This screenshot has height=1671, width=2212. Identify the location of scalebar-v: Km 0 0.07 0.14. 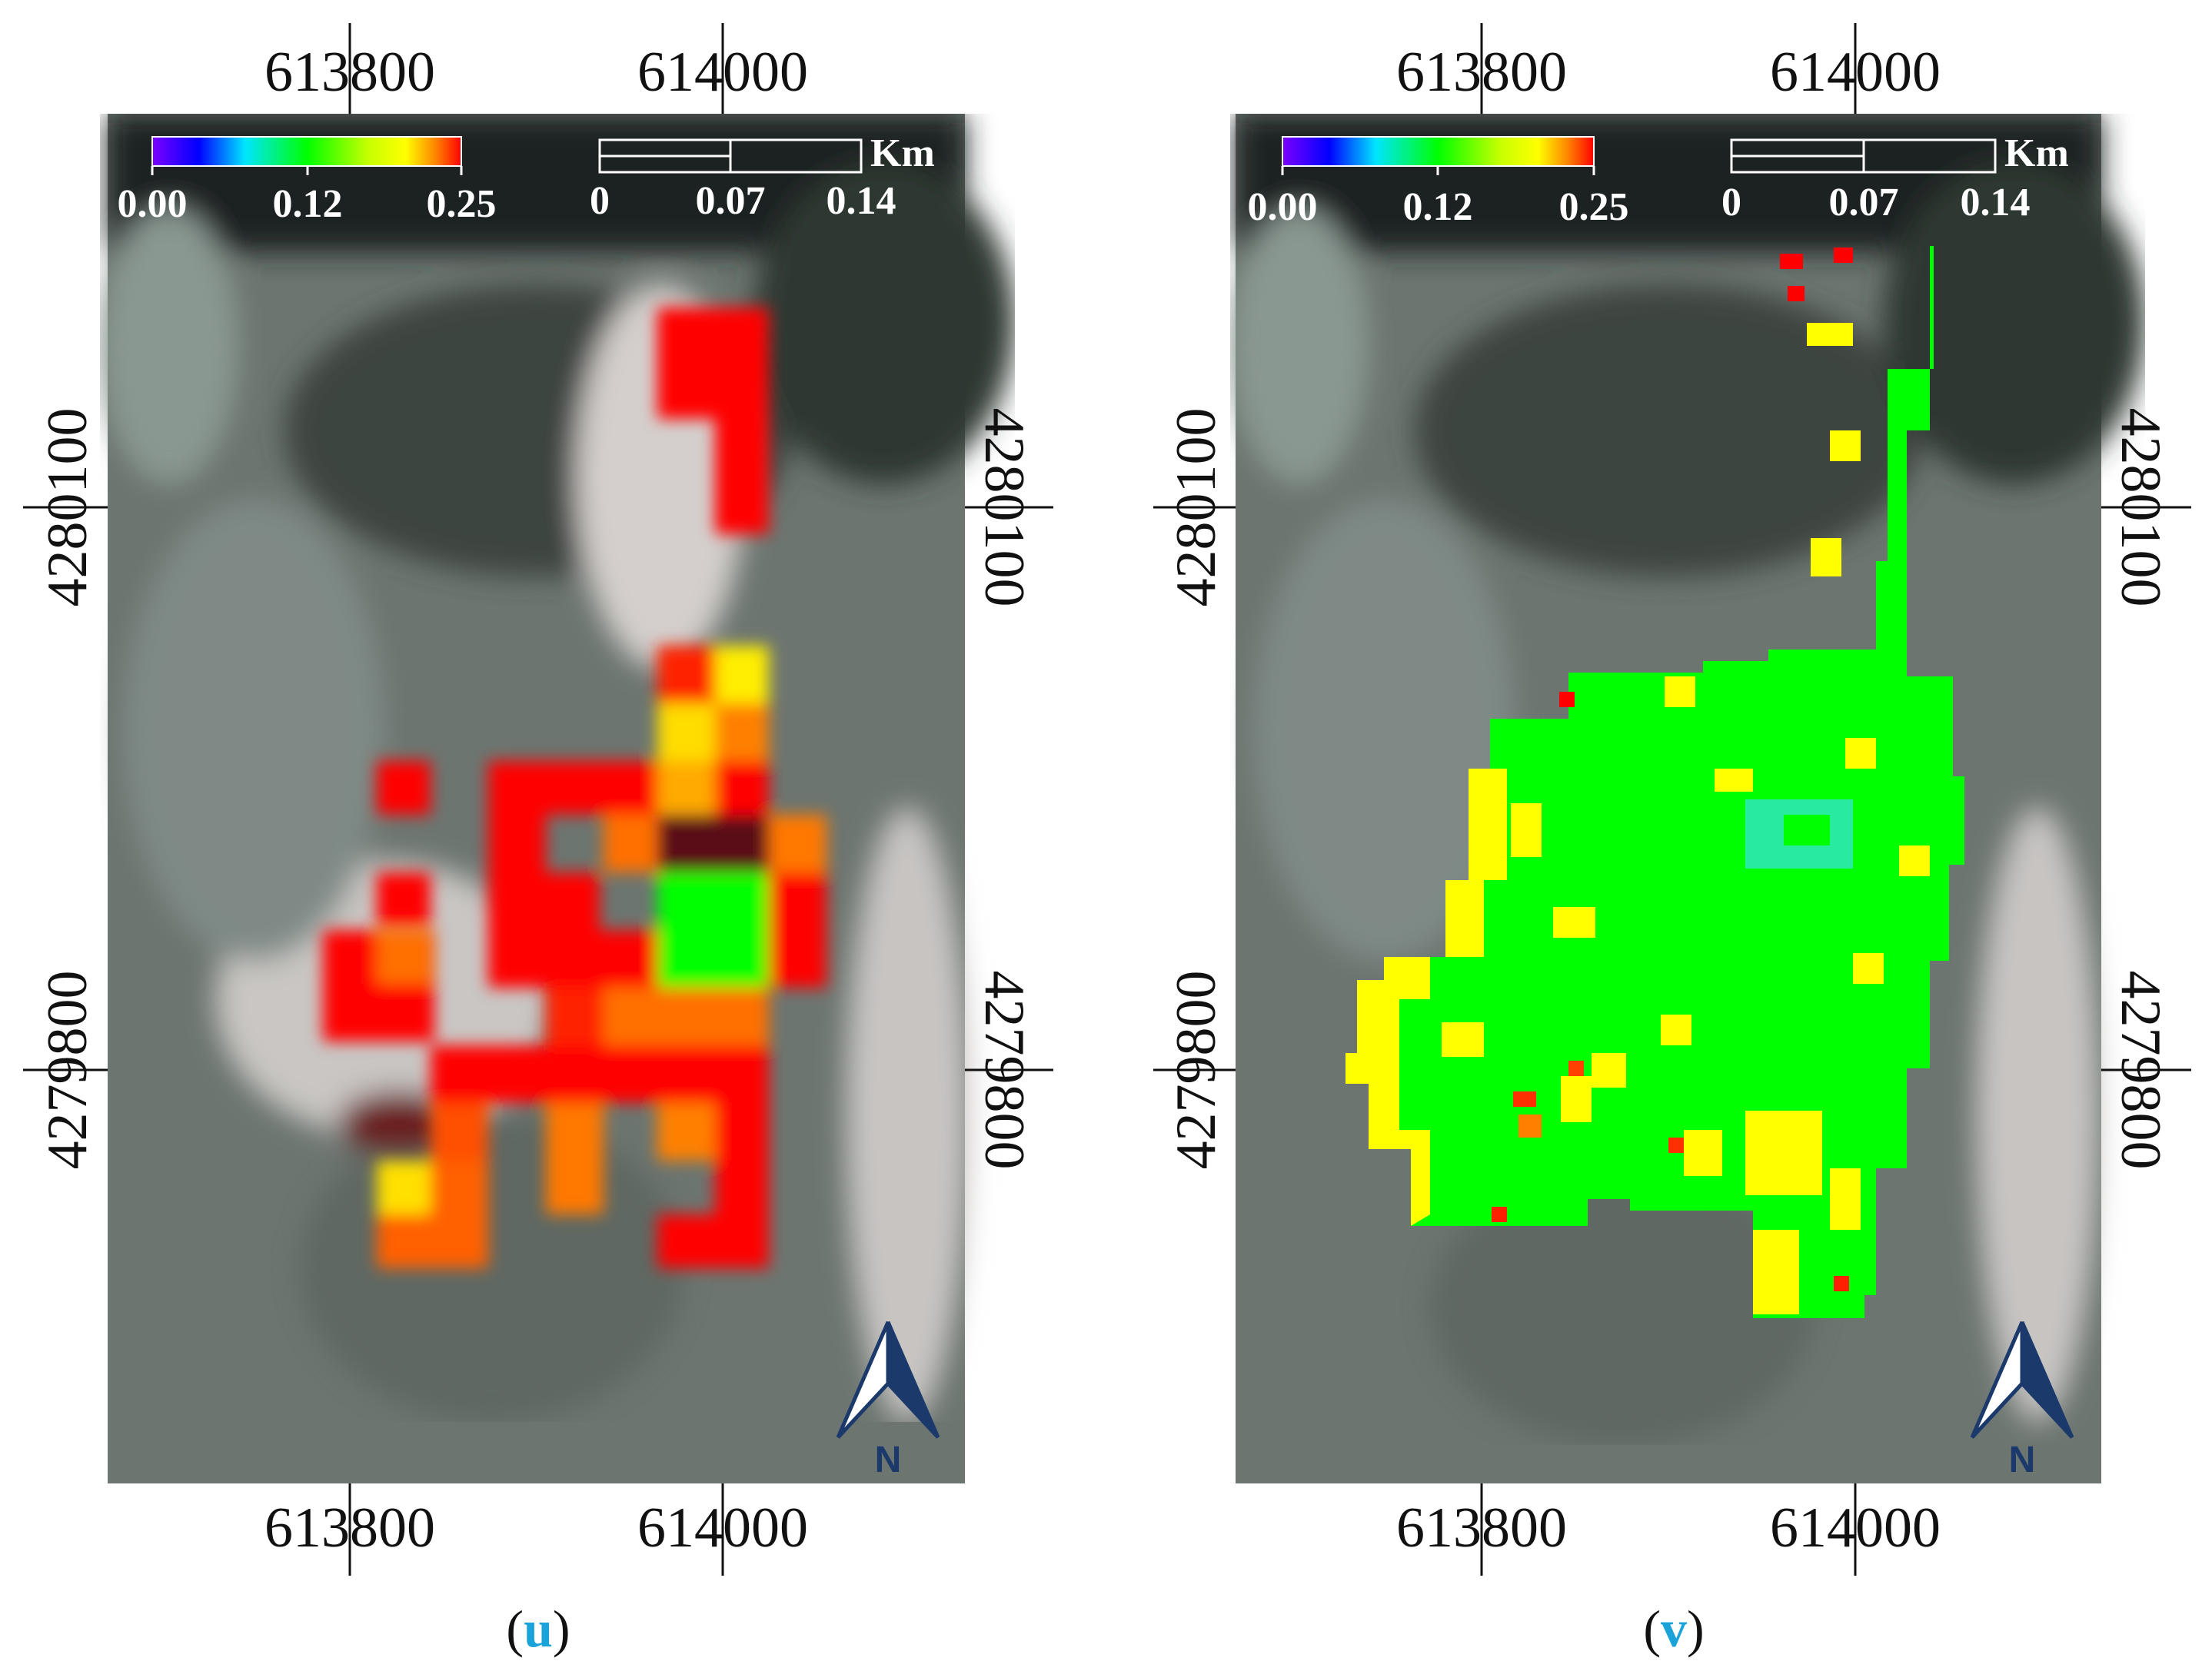
(1895, 177).